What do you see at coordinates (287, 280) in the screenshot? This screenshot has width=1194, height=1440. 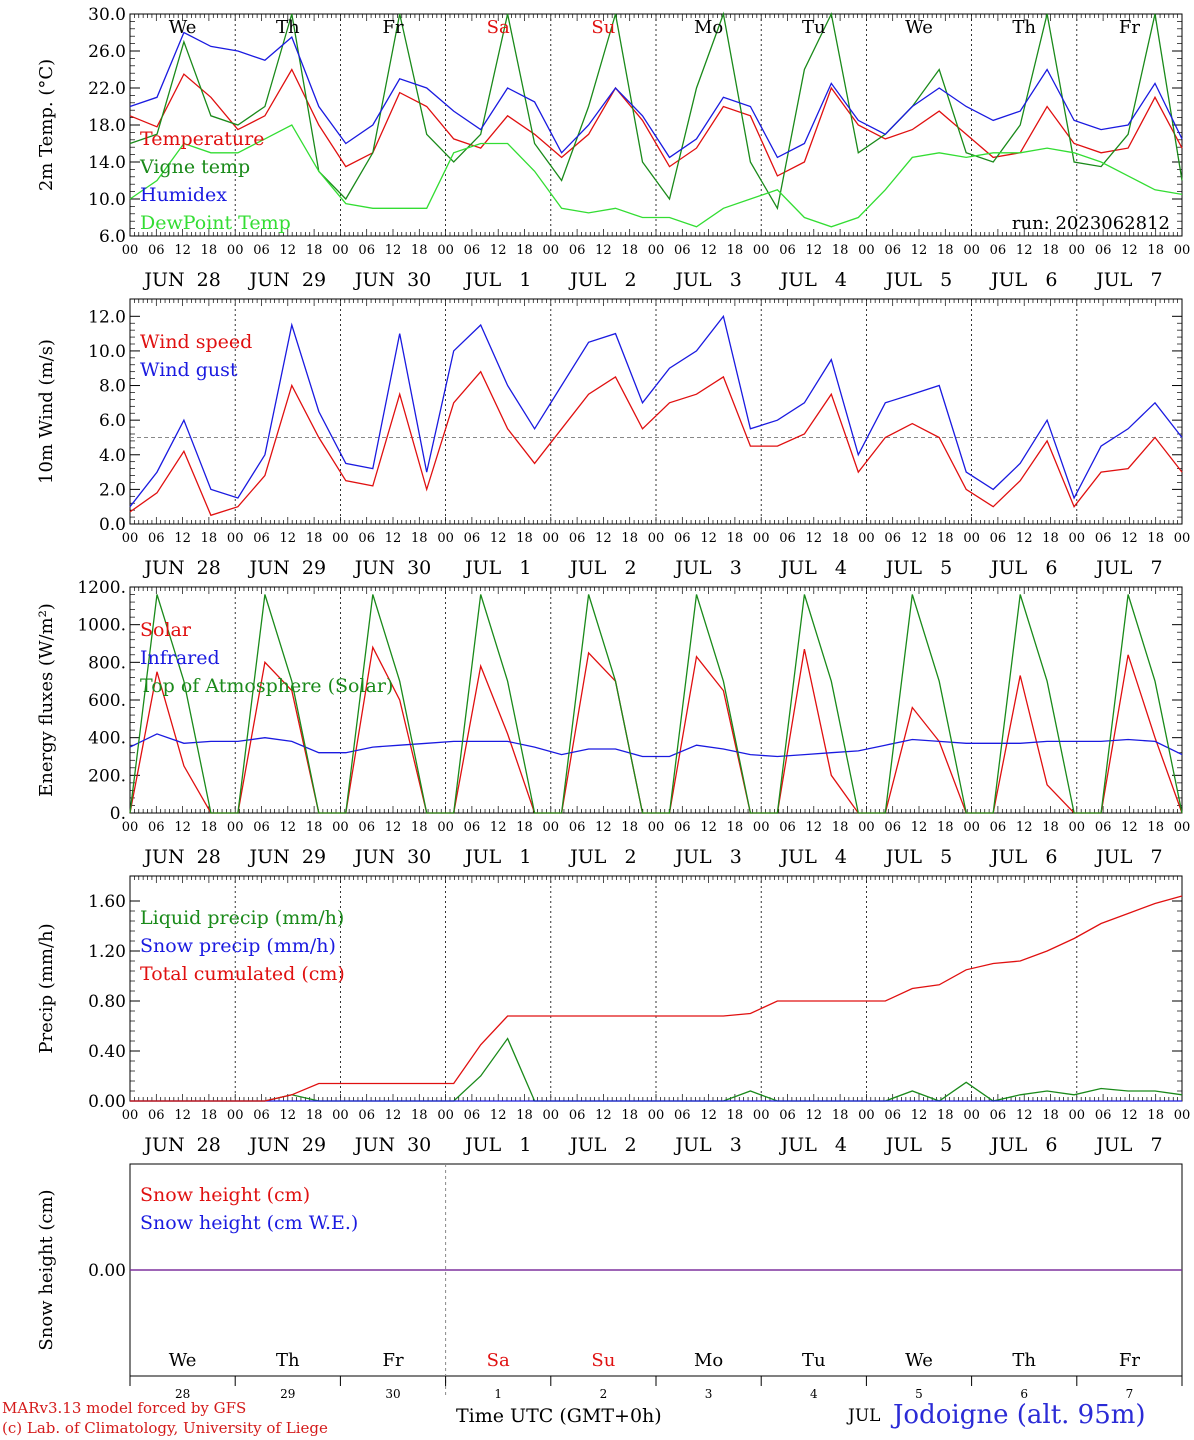 I see `date-label: JUN 29` at bounding box center [287, 280].